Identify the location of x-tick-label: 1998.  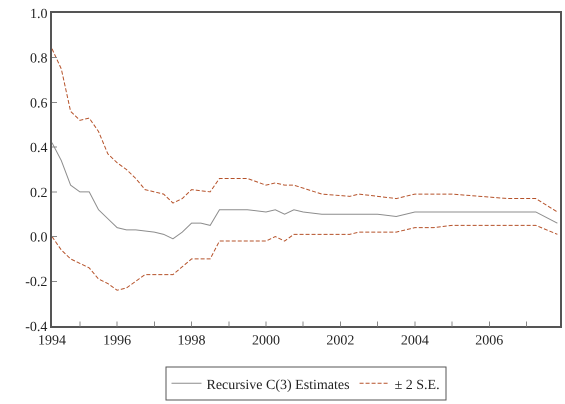
(192, 341).